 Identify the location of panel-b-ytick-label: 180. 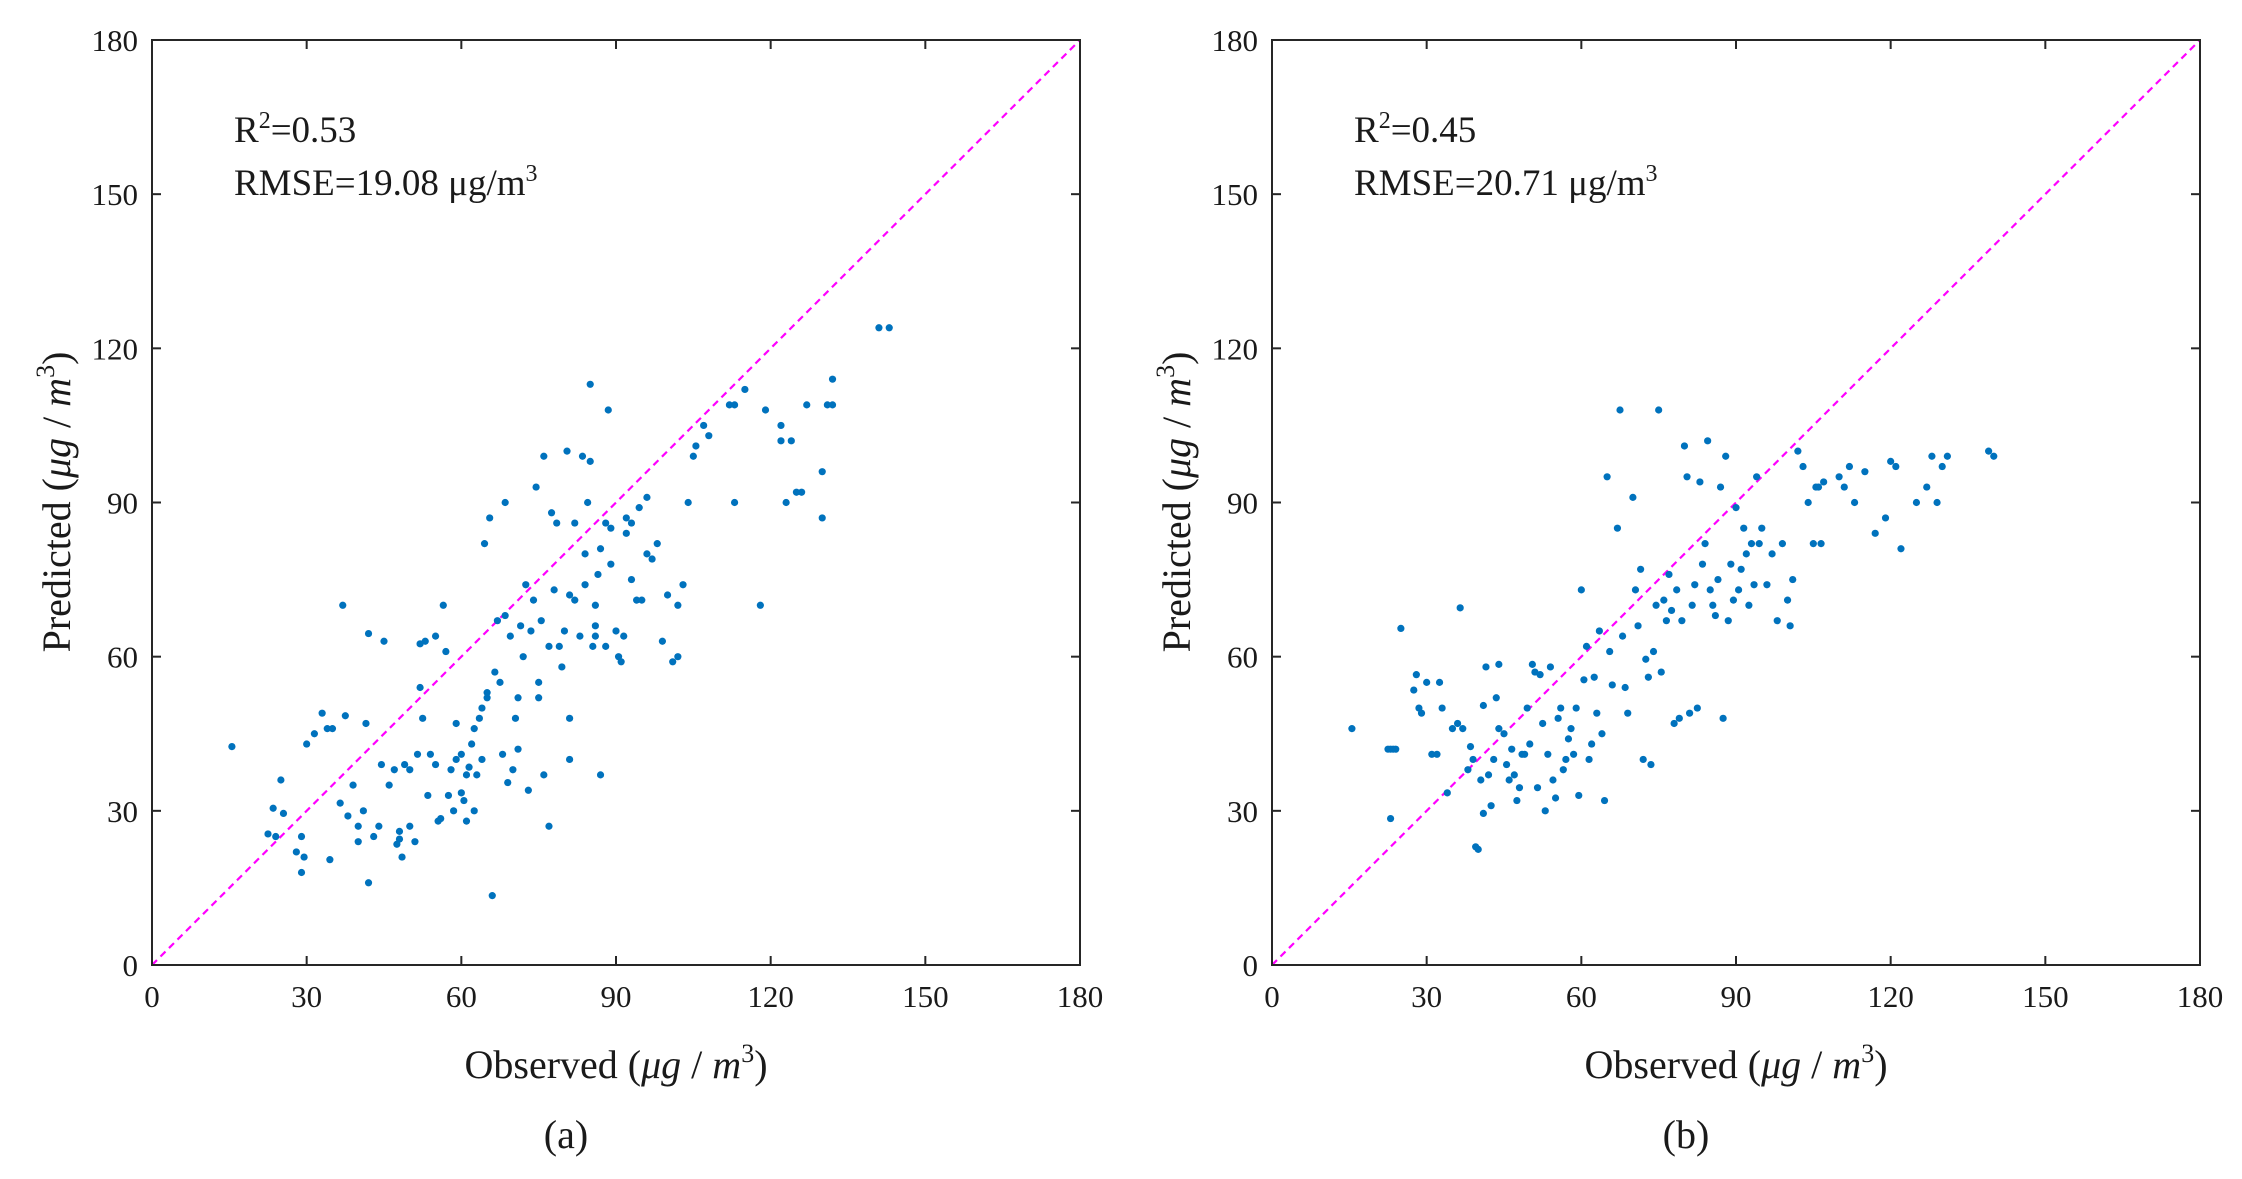
(1235, 40).